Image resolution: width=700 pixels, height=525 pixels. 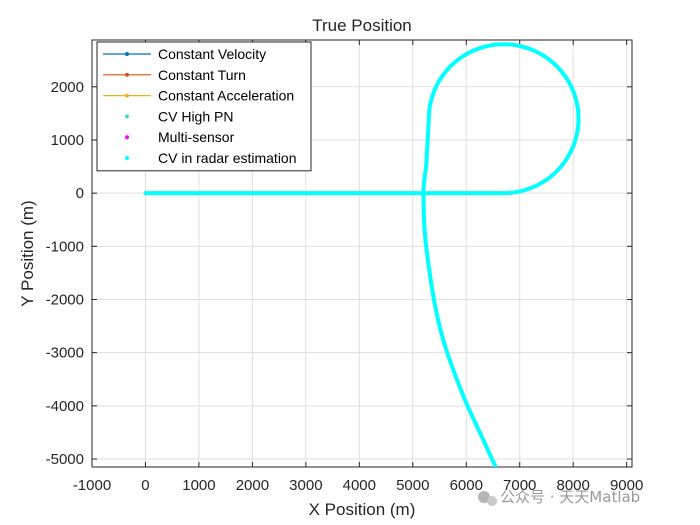 What do you see at coordinates (466, 485) in the screenshot?
I see `x-tick-label: 6000` at bounding box center [466, 485].